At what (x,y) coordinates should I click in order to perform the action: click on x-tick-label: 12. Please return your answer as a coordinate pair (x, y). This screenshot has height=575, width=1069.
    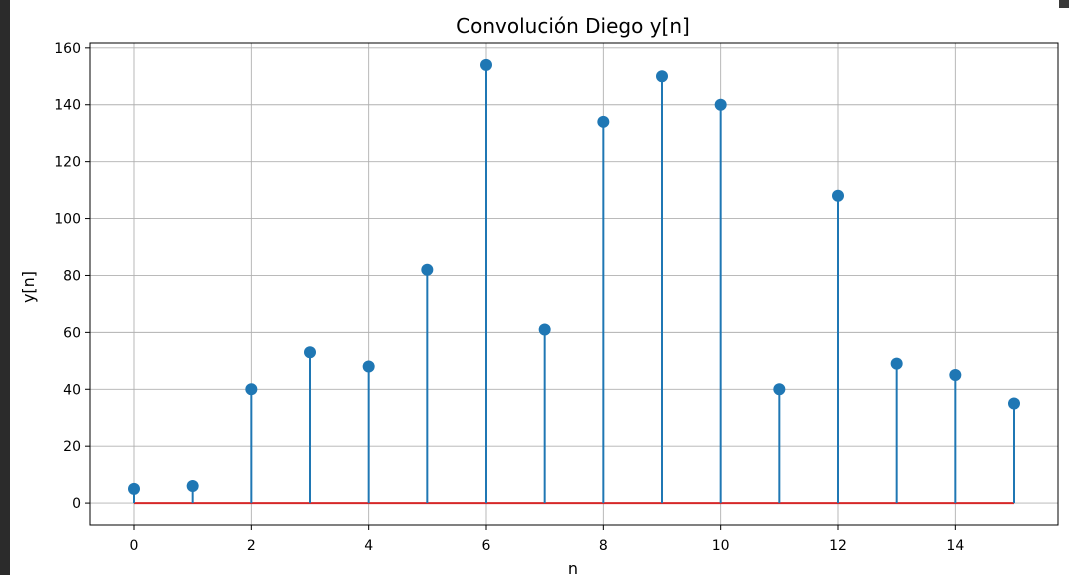
    Looking at the image, I should click on (838, 546).